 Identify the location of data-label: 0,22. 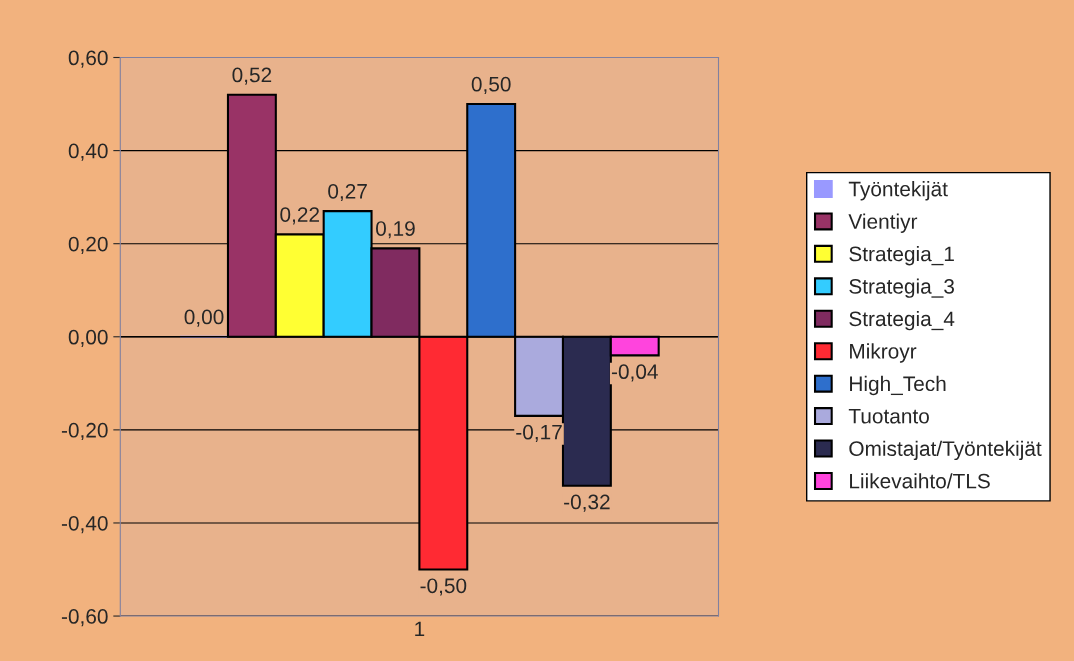
(299, 216).